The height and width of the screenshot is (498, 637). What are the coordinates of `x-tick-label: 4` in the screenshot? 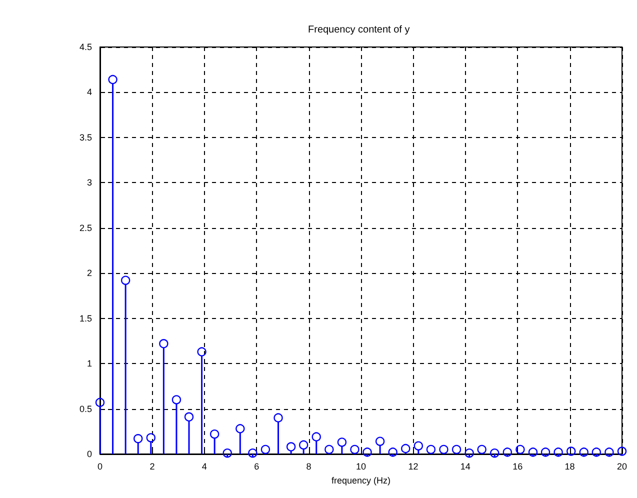 It's located at (204, 467).